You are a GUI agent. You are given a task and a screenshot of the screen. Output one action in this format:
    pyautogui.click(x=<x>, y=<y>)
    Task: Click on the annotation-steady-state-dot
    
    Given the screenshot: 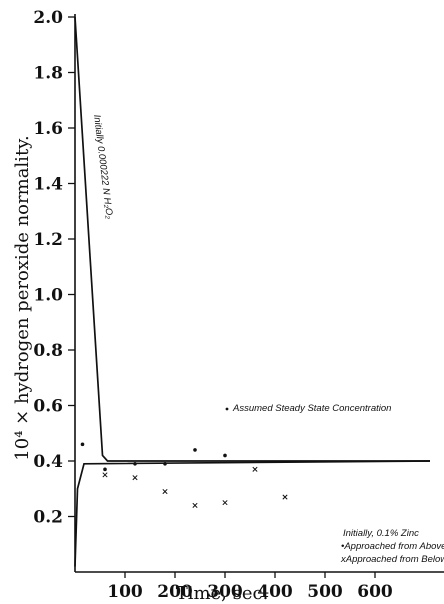 What is the action you would take?
    pyautogui.click(x=227, y=409)
    